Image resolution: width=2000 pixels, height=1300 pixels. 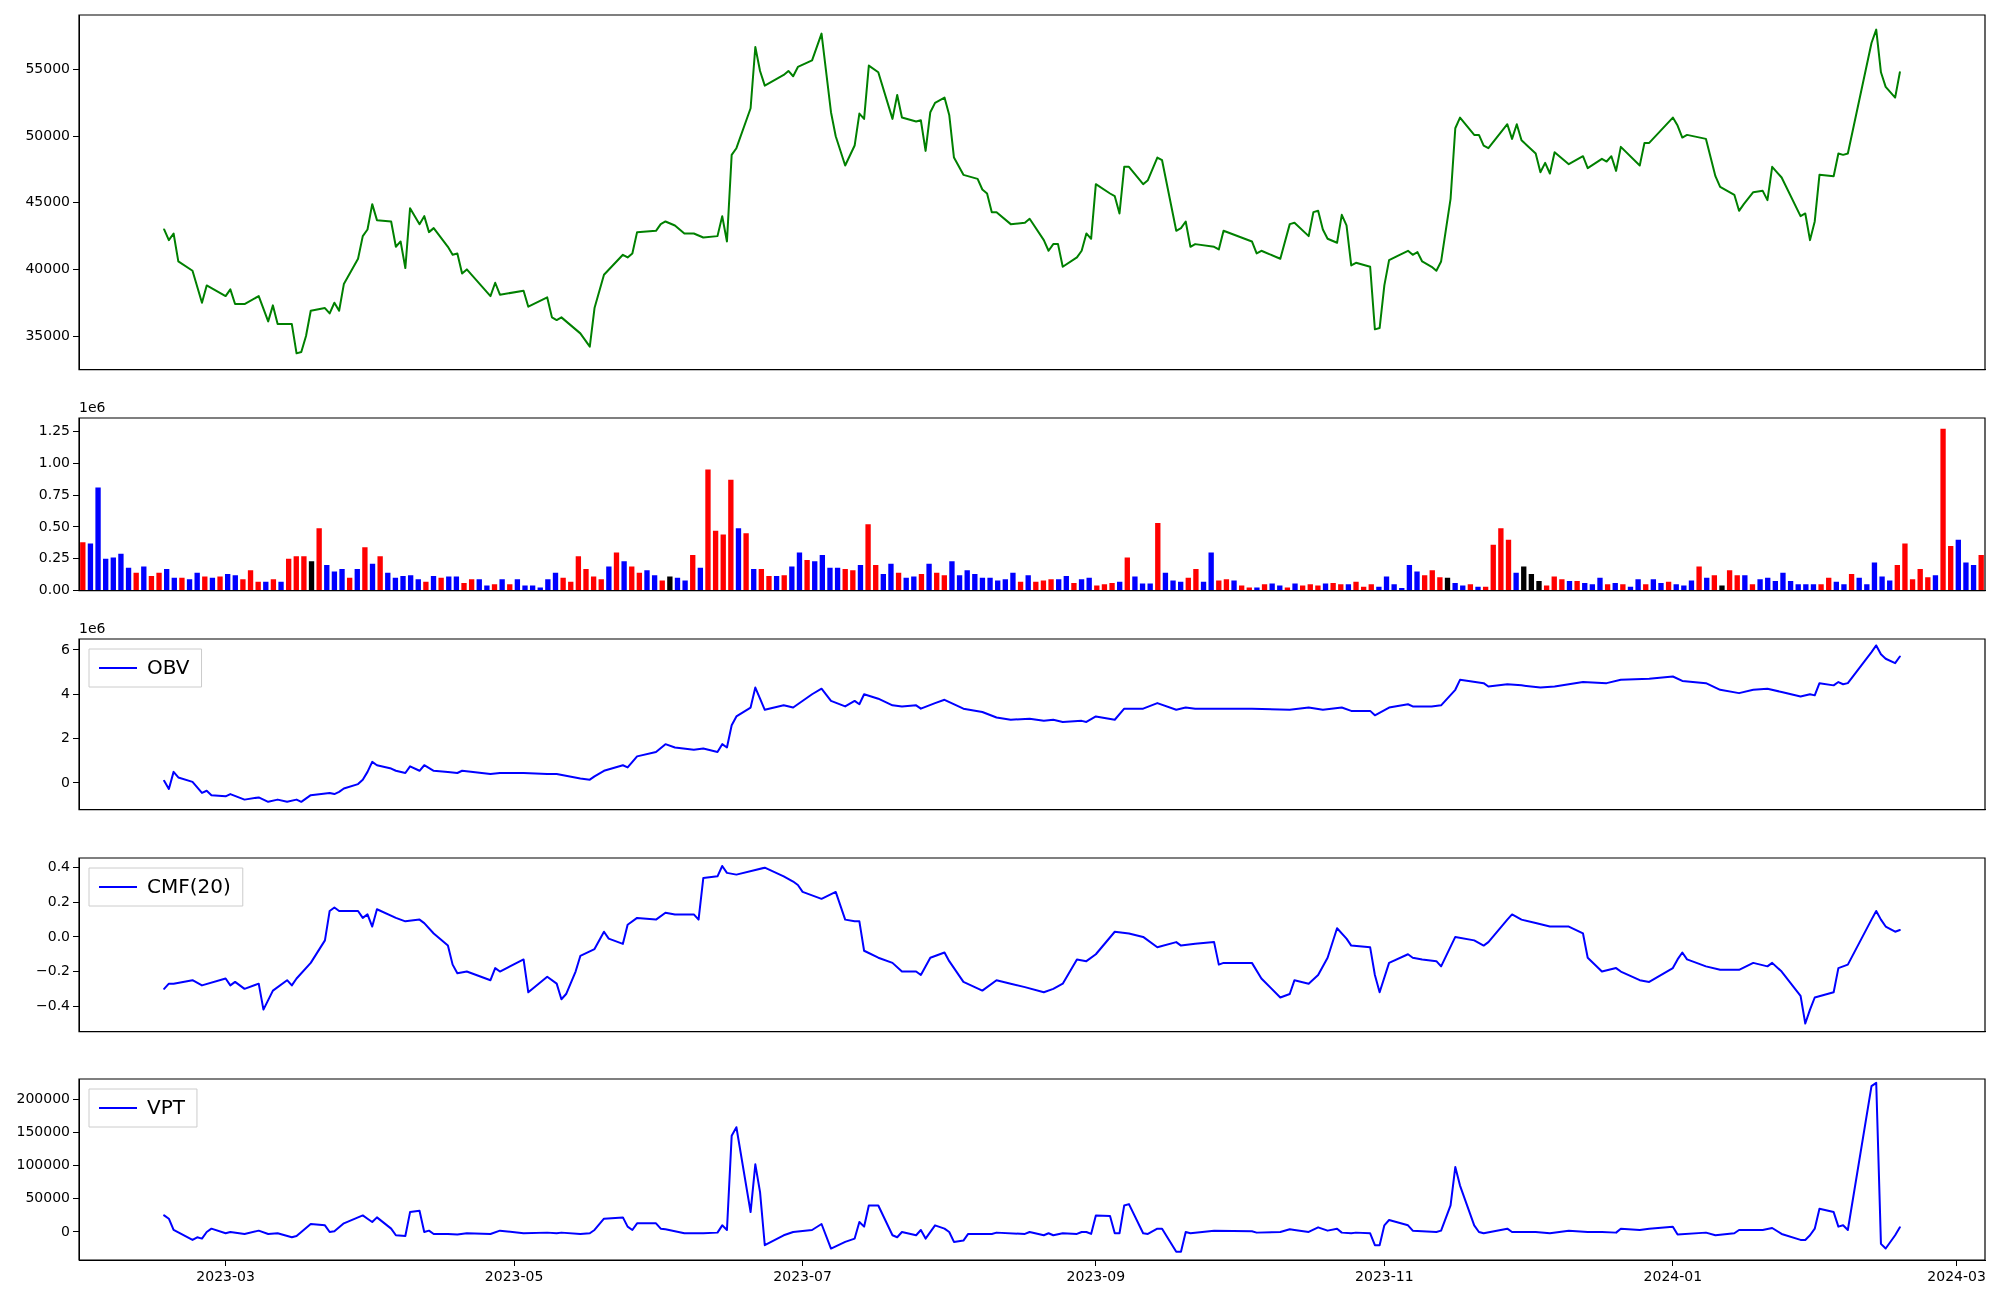 I want to click on legend-label: CMF(20), so click(x=189, y=886).